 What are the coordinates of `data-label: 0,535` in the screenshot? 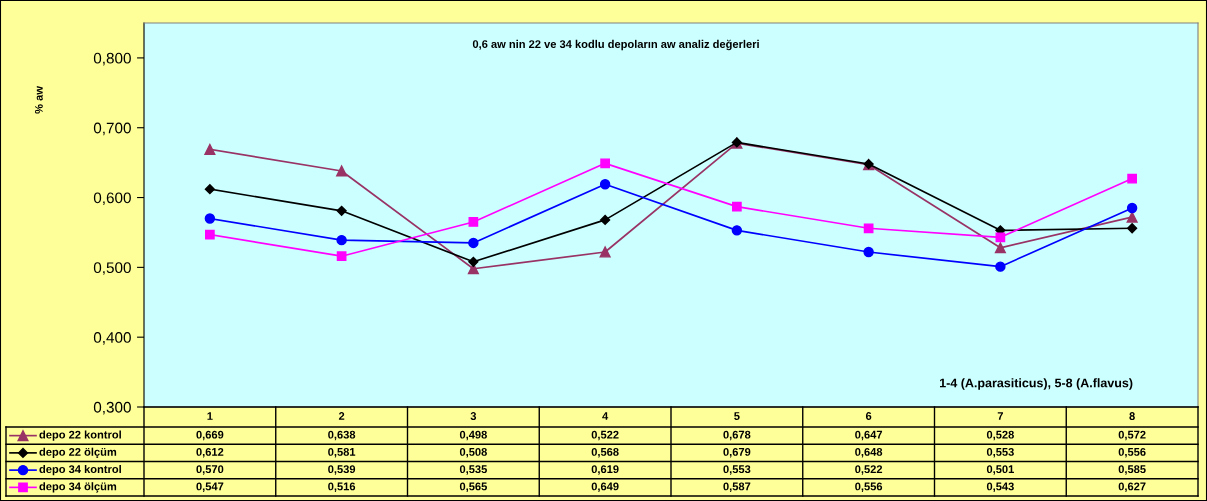 It's located at (473, 470).